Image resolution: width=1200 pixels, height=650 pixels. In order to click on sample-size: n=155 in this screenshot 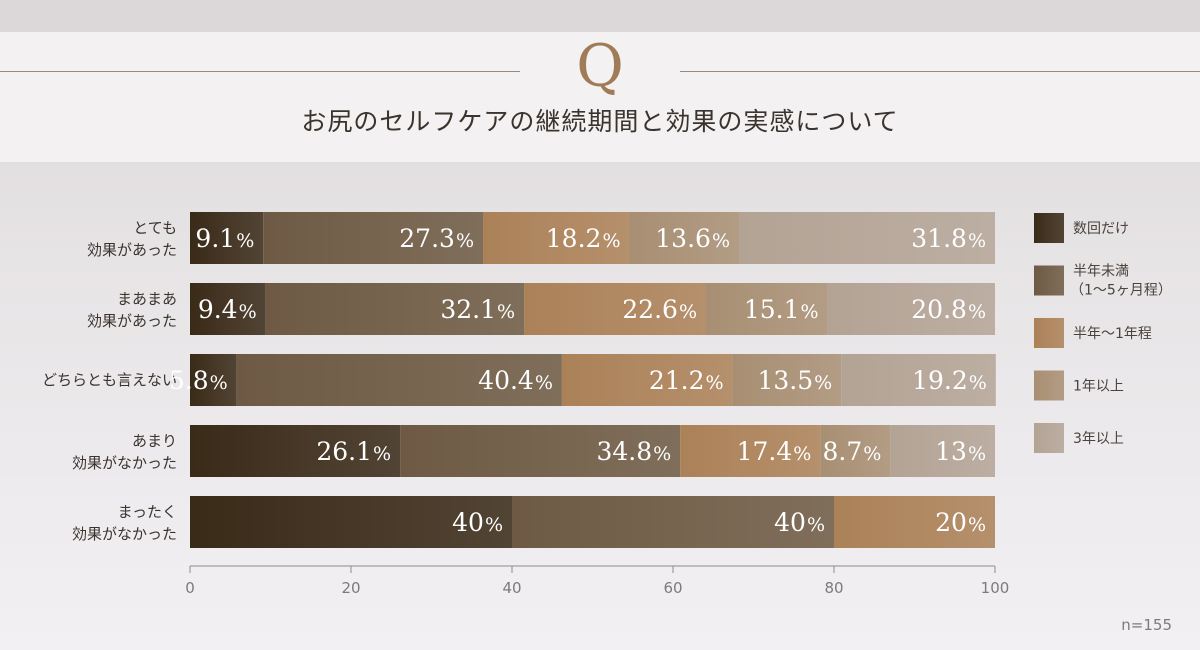, I will do `click(1146, 625)`.